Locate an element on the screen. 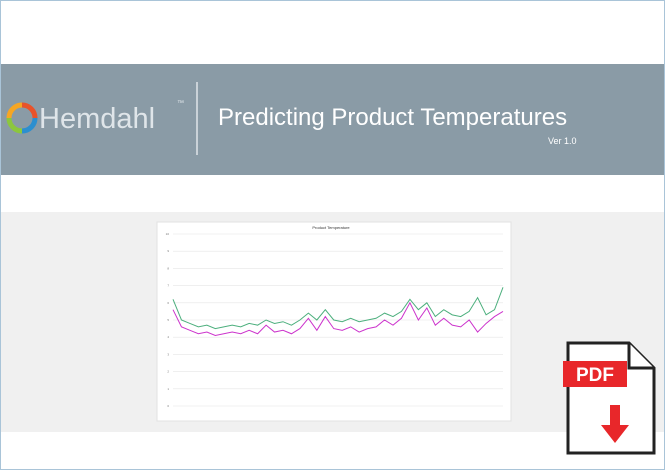 The image size is (665, 470). y-tick-label: 2 is located at coordinates (168, 372).